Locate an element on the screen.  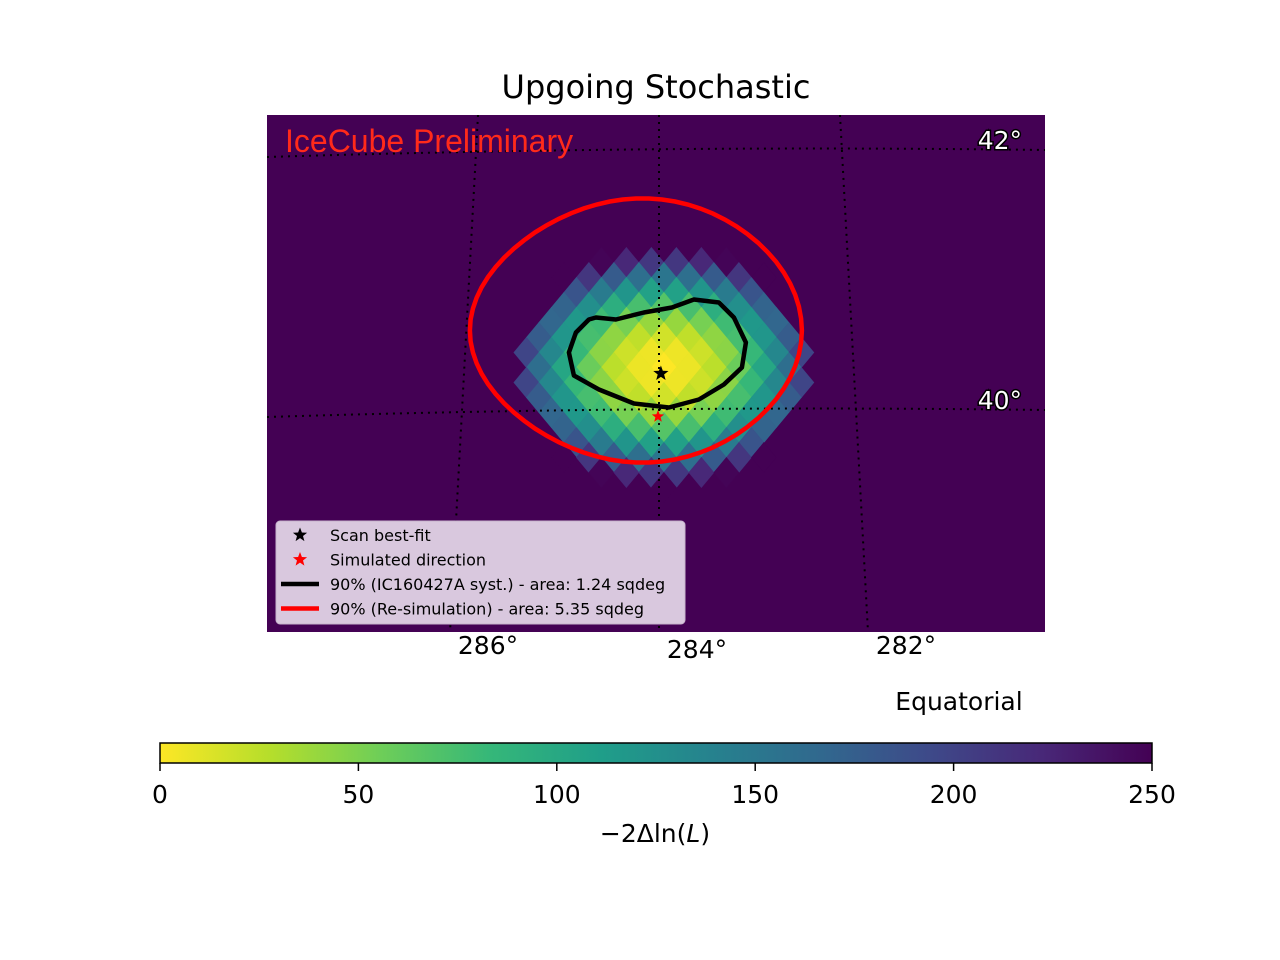
legend-label: Scan best-fit is located at coordinates (380, 535).